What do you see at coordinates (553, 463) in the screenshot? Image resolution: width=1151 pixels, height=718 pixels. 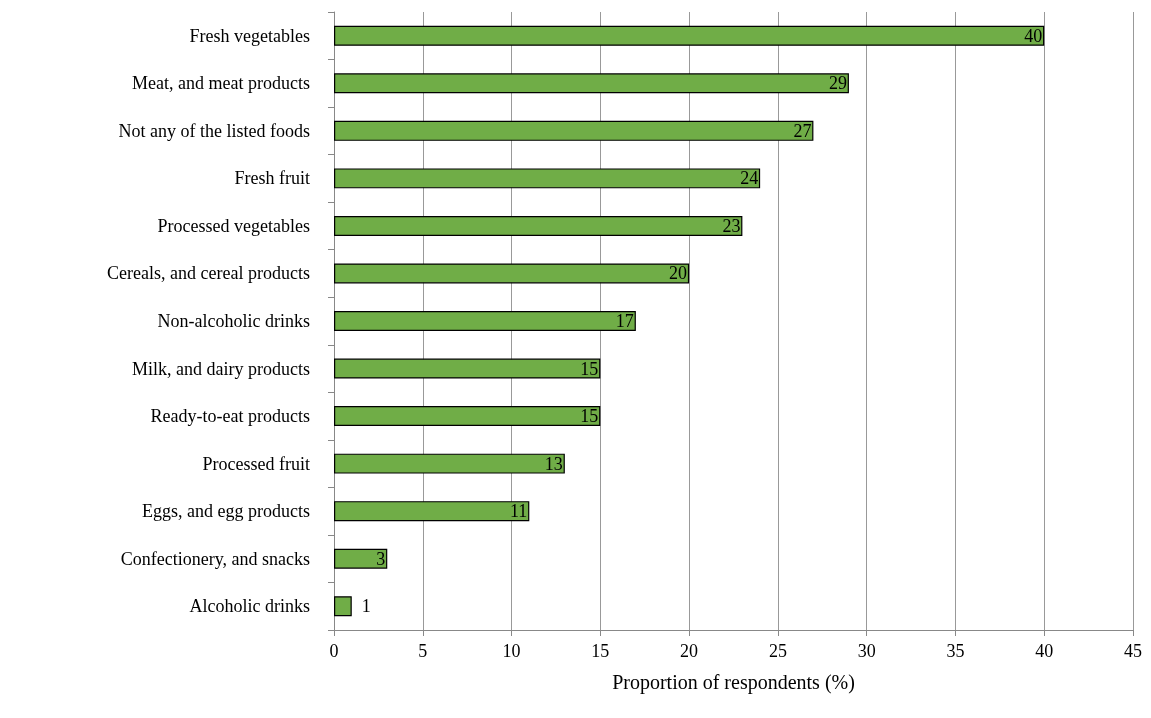 I see `data-label: 13` at bounding box center [553, 463].